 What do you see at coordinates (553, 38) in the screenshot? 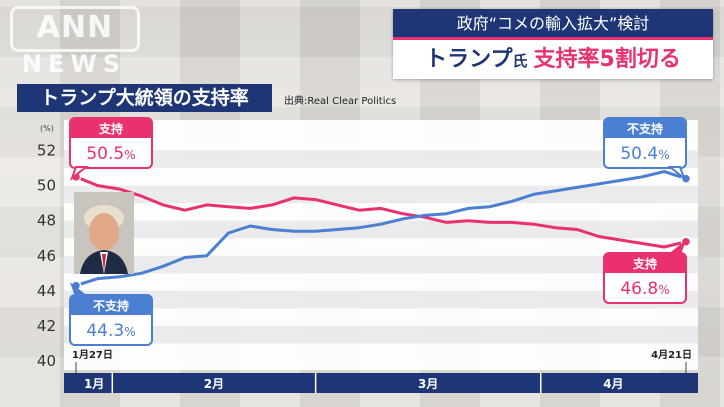
I see `headline-accent-bar` at bounding box center [553, 38].